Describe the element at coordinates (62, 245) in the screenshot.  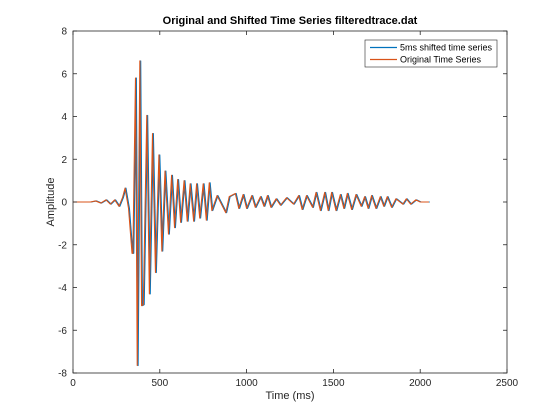
I see `y-tick-label: -2` at that location.